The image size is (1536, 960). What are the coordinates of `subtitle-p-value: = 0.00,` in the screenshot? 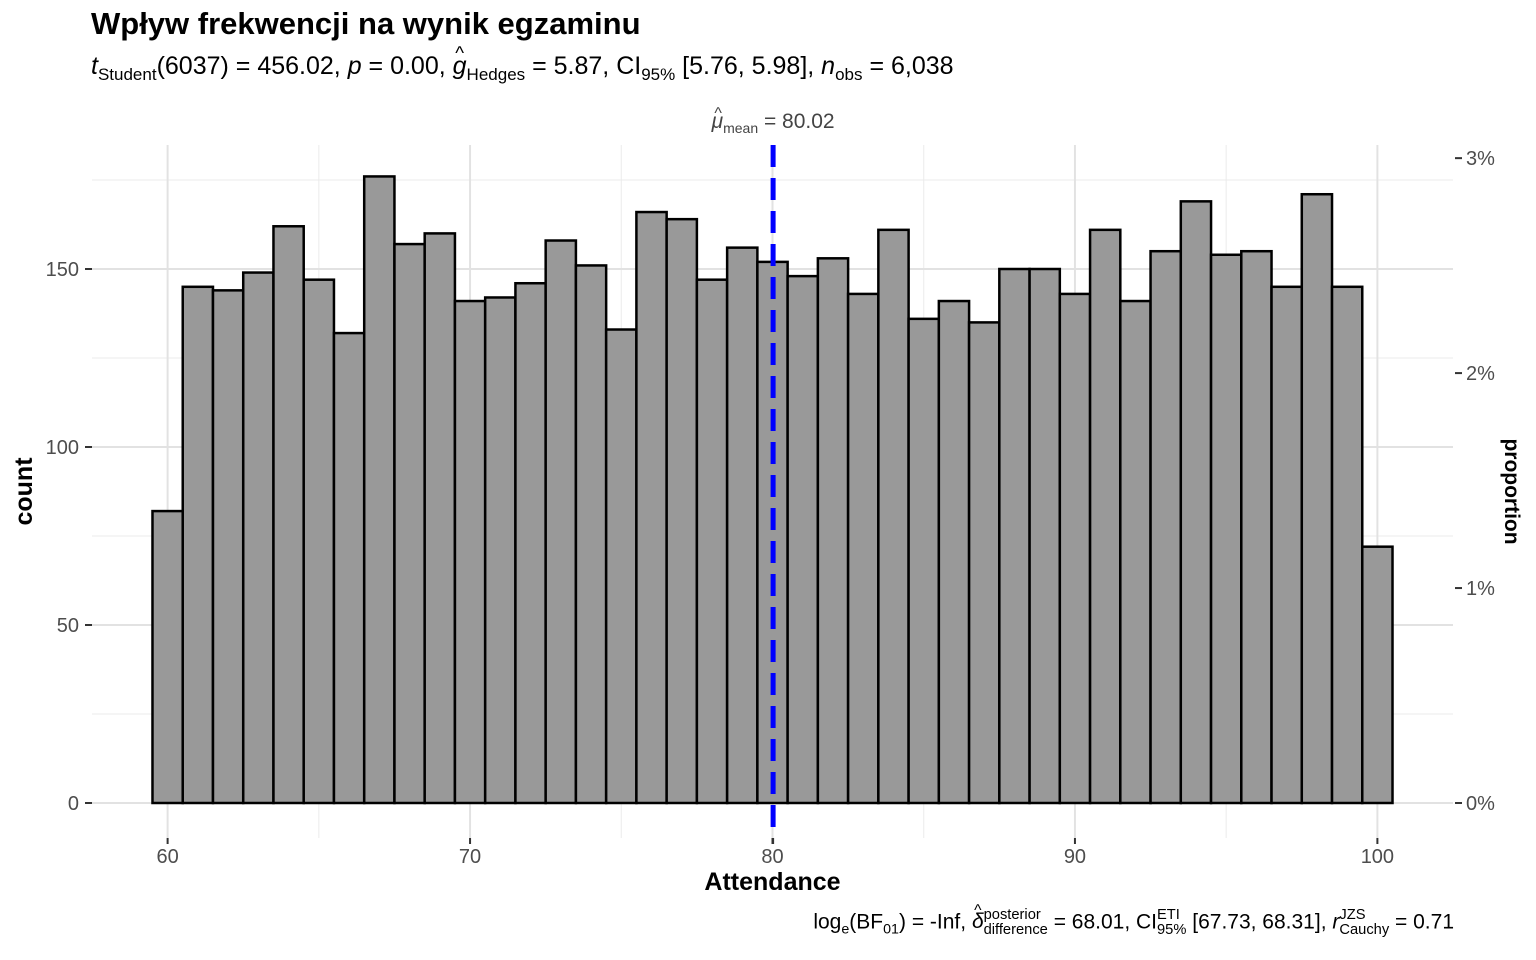 It's located at (407, 66).